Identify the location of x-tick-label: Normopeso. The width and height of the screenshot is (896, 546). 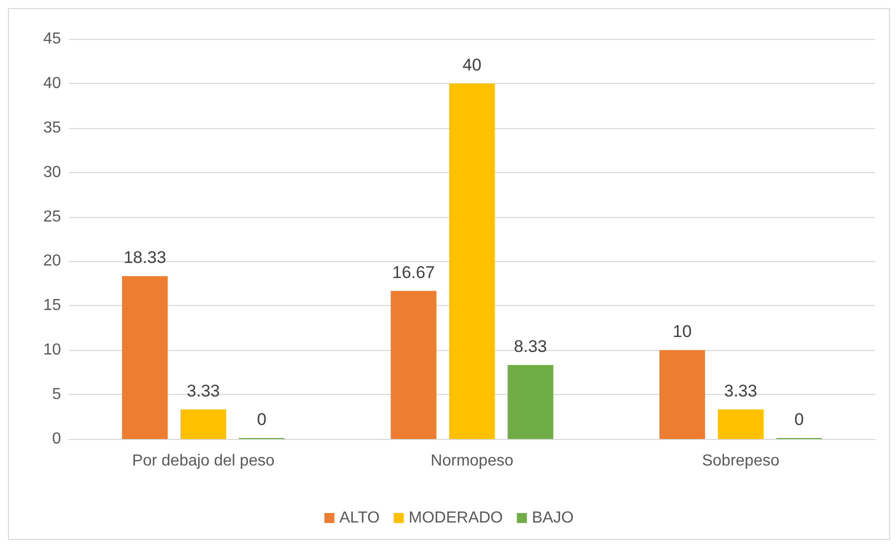
(472, 461).